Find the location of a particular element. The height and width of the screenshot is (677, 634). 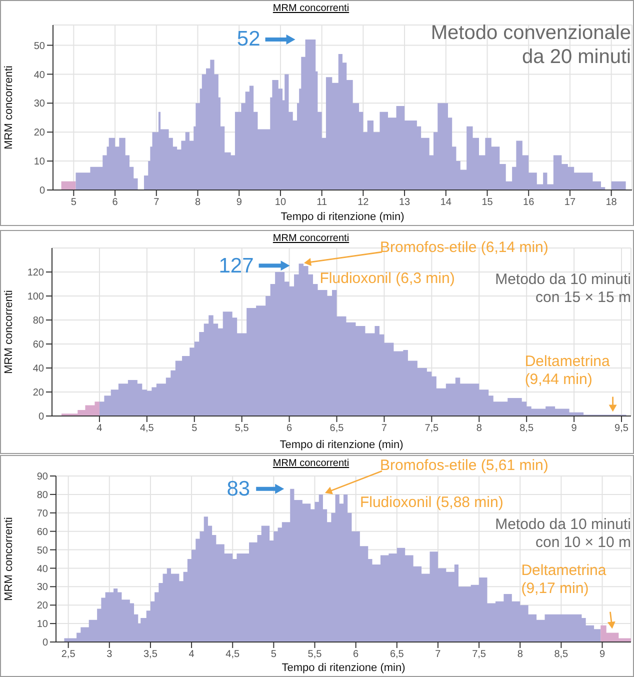

x-tick-label: 9,5 is located at coordinates (621, 428).